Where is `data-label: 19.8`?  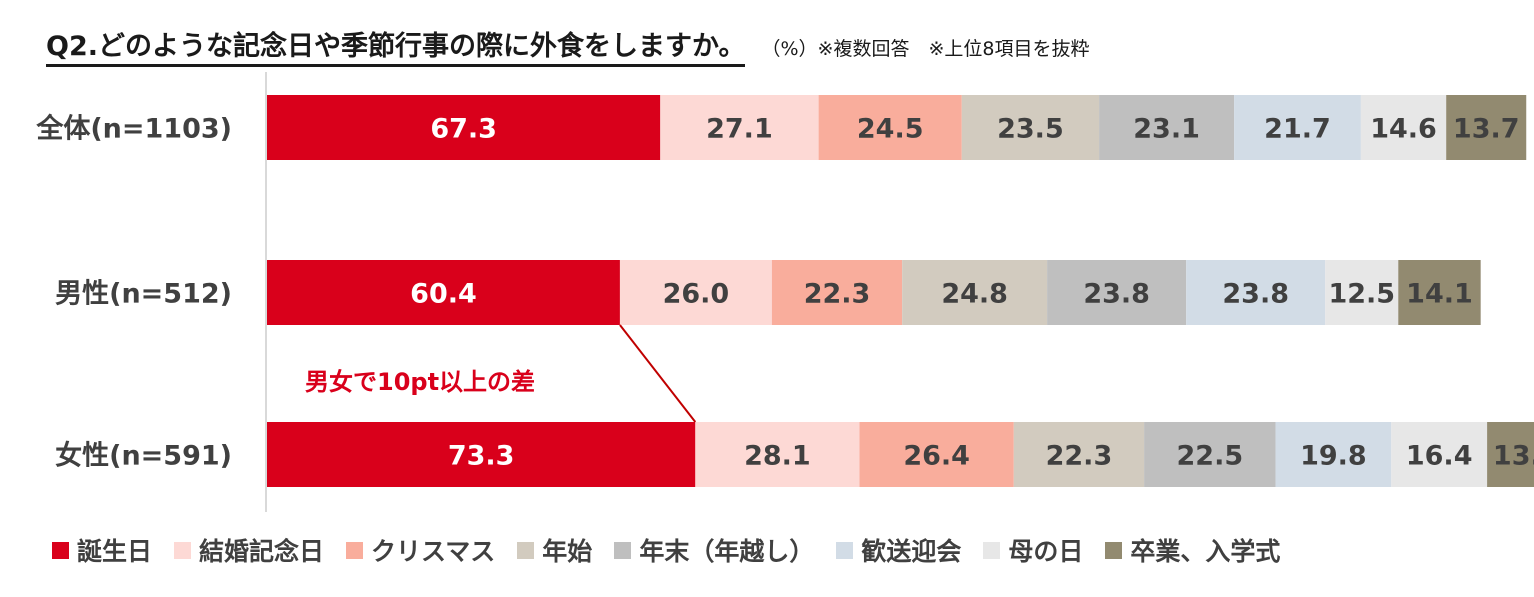 data-label: 19.8 is located at coordinates (1333, 456).